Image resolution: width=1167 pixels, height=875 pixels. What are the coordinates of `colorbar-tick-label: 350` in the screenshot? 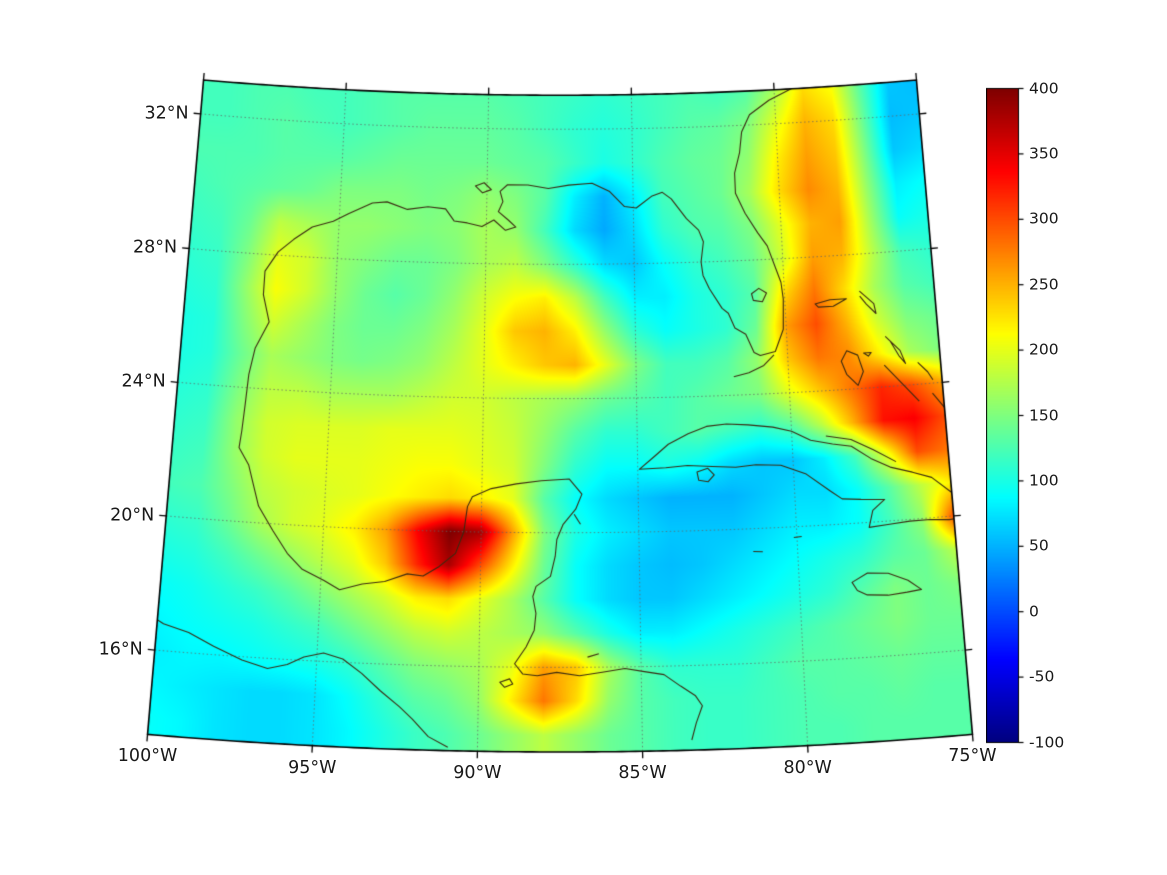 It's located at (1044, 153).